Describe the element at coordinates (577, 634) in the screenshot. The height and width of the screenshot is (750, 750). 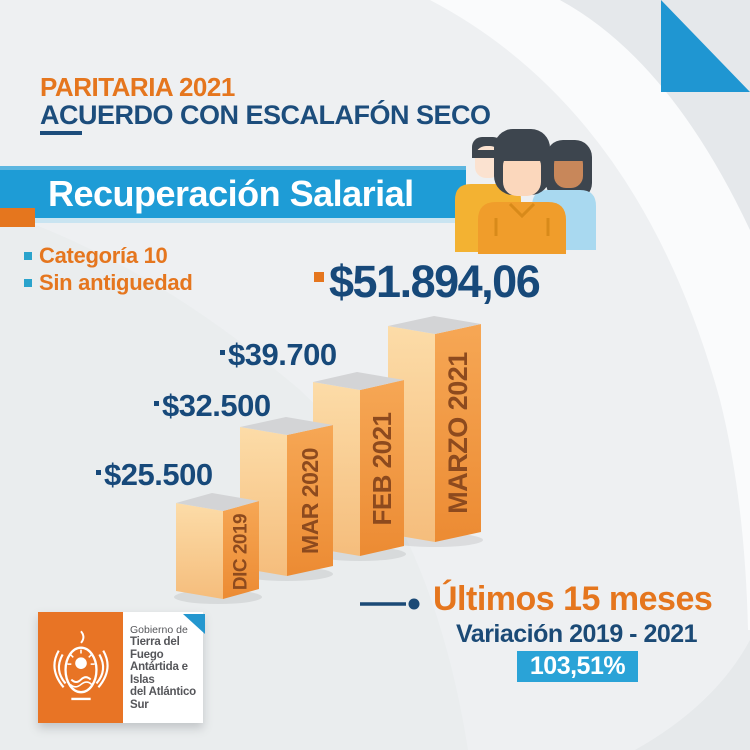
I see `summary-variation-label: Variación 2019 - 2021` at that location.